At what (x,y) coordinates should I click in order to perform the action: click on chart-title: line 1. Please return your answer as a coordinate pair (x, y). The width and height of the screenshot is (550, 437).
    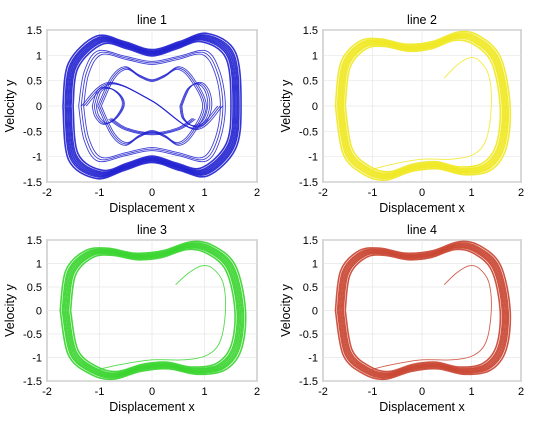
    Looking at the image, I should click on (152, 20).